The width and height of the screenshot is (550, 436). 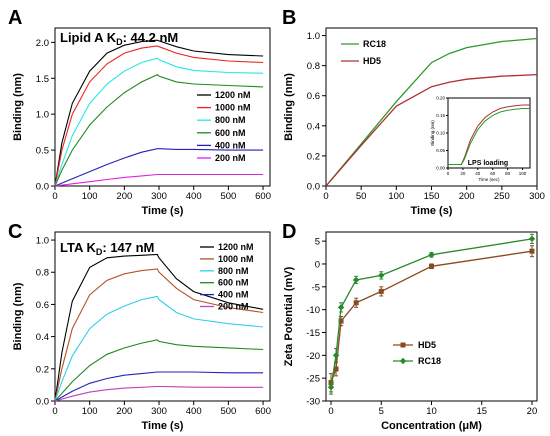 I want to click on kd-annotation: Lipid A KD: 44.2 nM, so click(x=119, y=38).